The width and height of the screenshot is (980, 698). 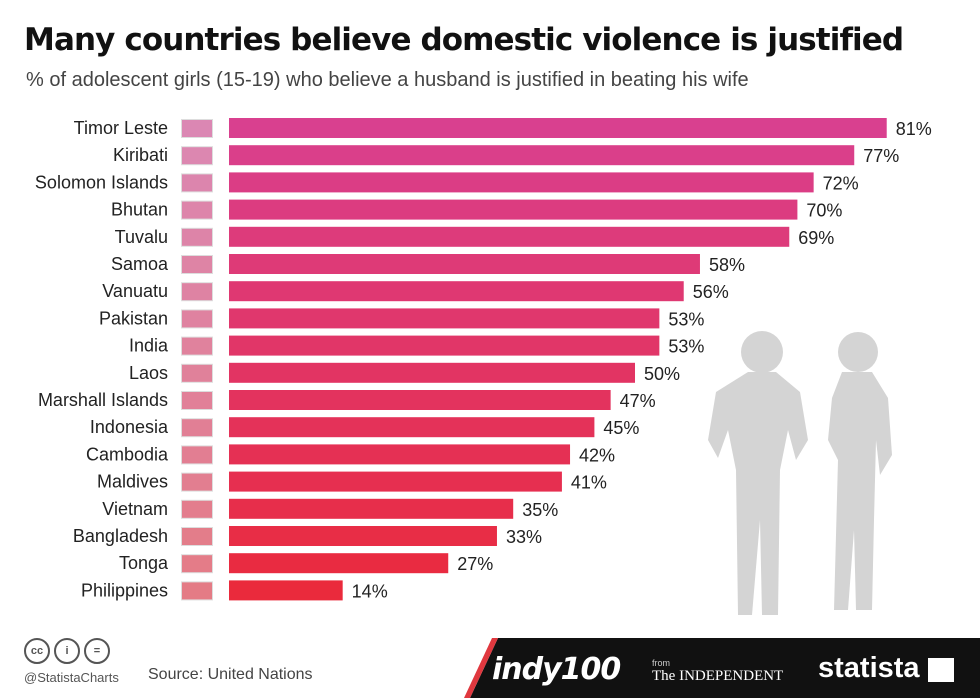 I want to click on value-label: 41%, so click(x=589, y=483).